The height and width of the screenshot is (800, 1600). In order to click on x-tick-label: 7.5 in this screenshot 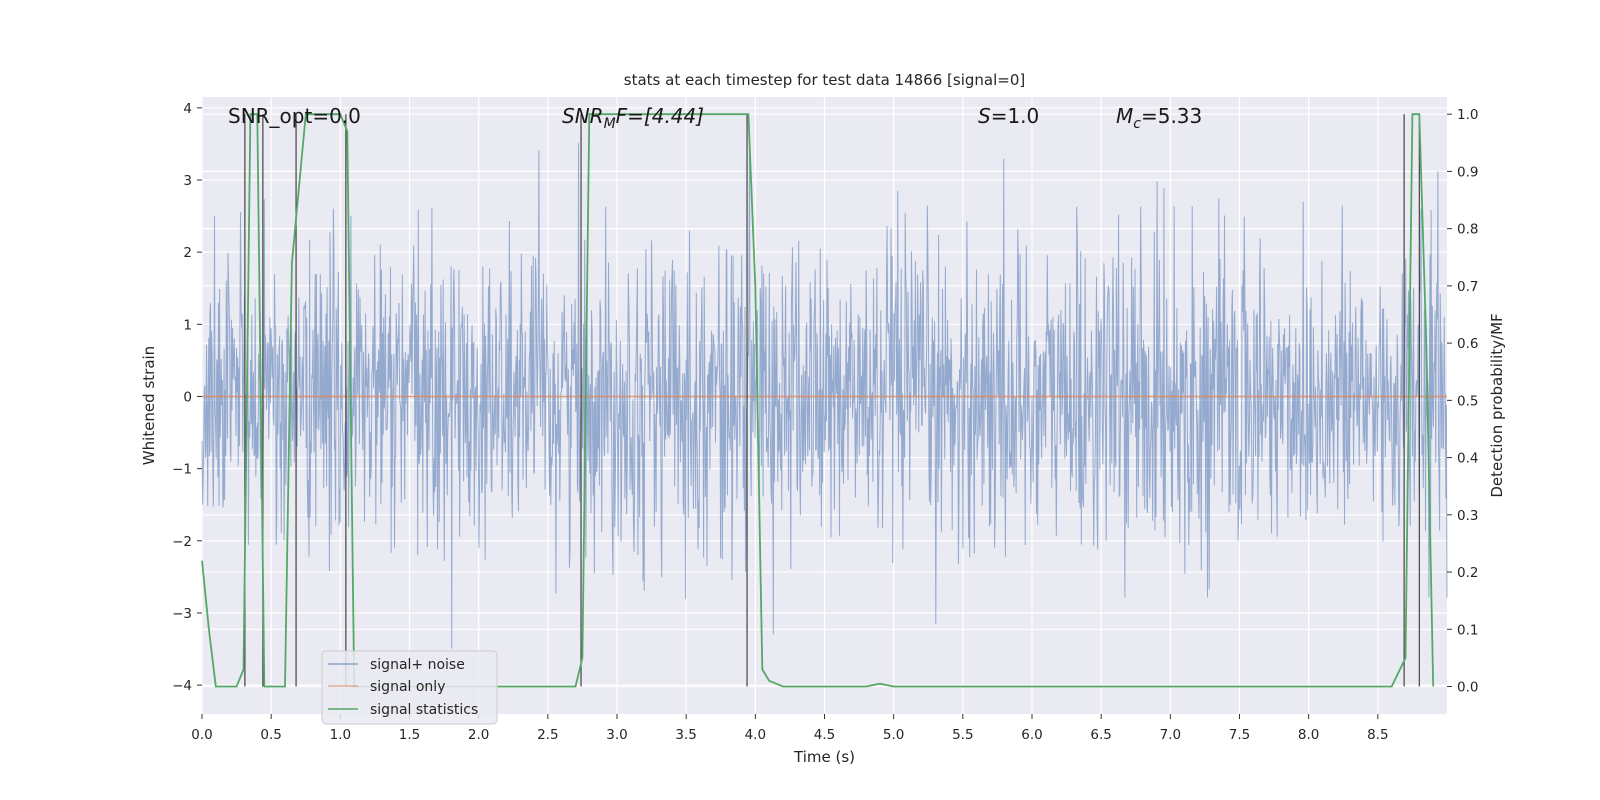, I will do `click(1239, 735)`.